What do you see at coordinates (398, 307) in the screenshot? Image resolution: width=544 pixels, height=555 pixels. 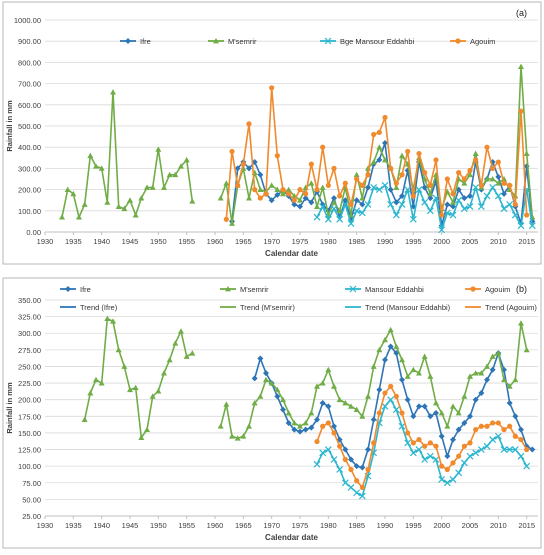 I see `legend-item: Trend (Mansour Eddahbi)` at bounding box center [398, 307].